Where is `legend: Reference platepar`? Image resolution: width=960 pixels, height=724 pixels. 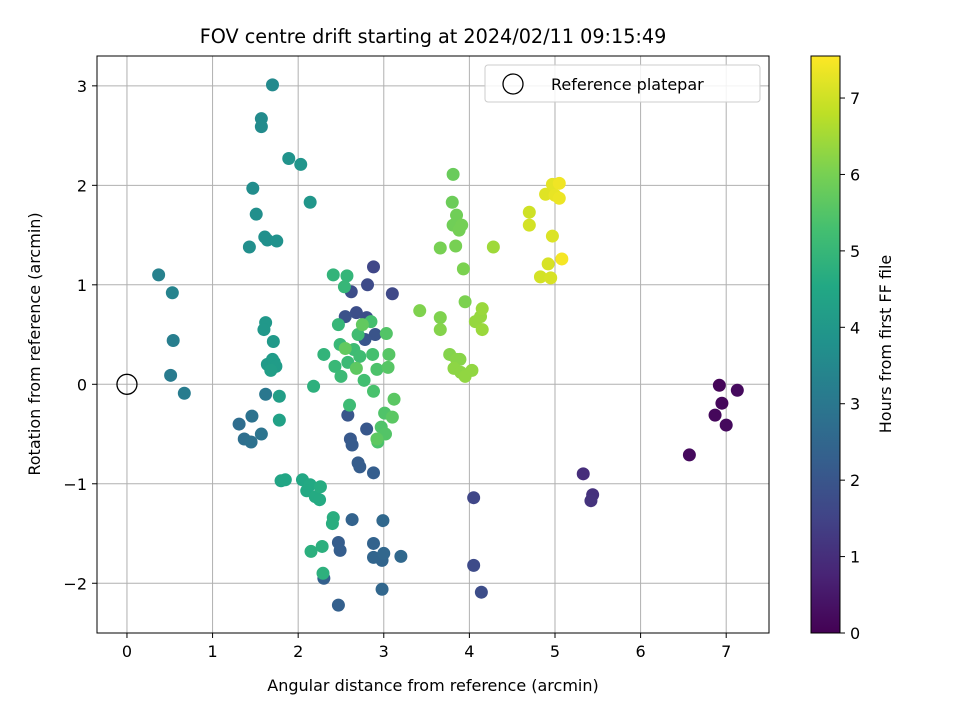 legend: Reference platepar is located at coordinates (622, 83).